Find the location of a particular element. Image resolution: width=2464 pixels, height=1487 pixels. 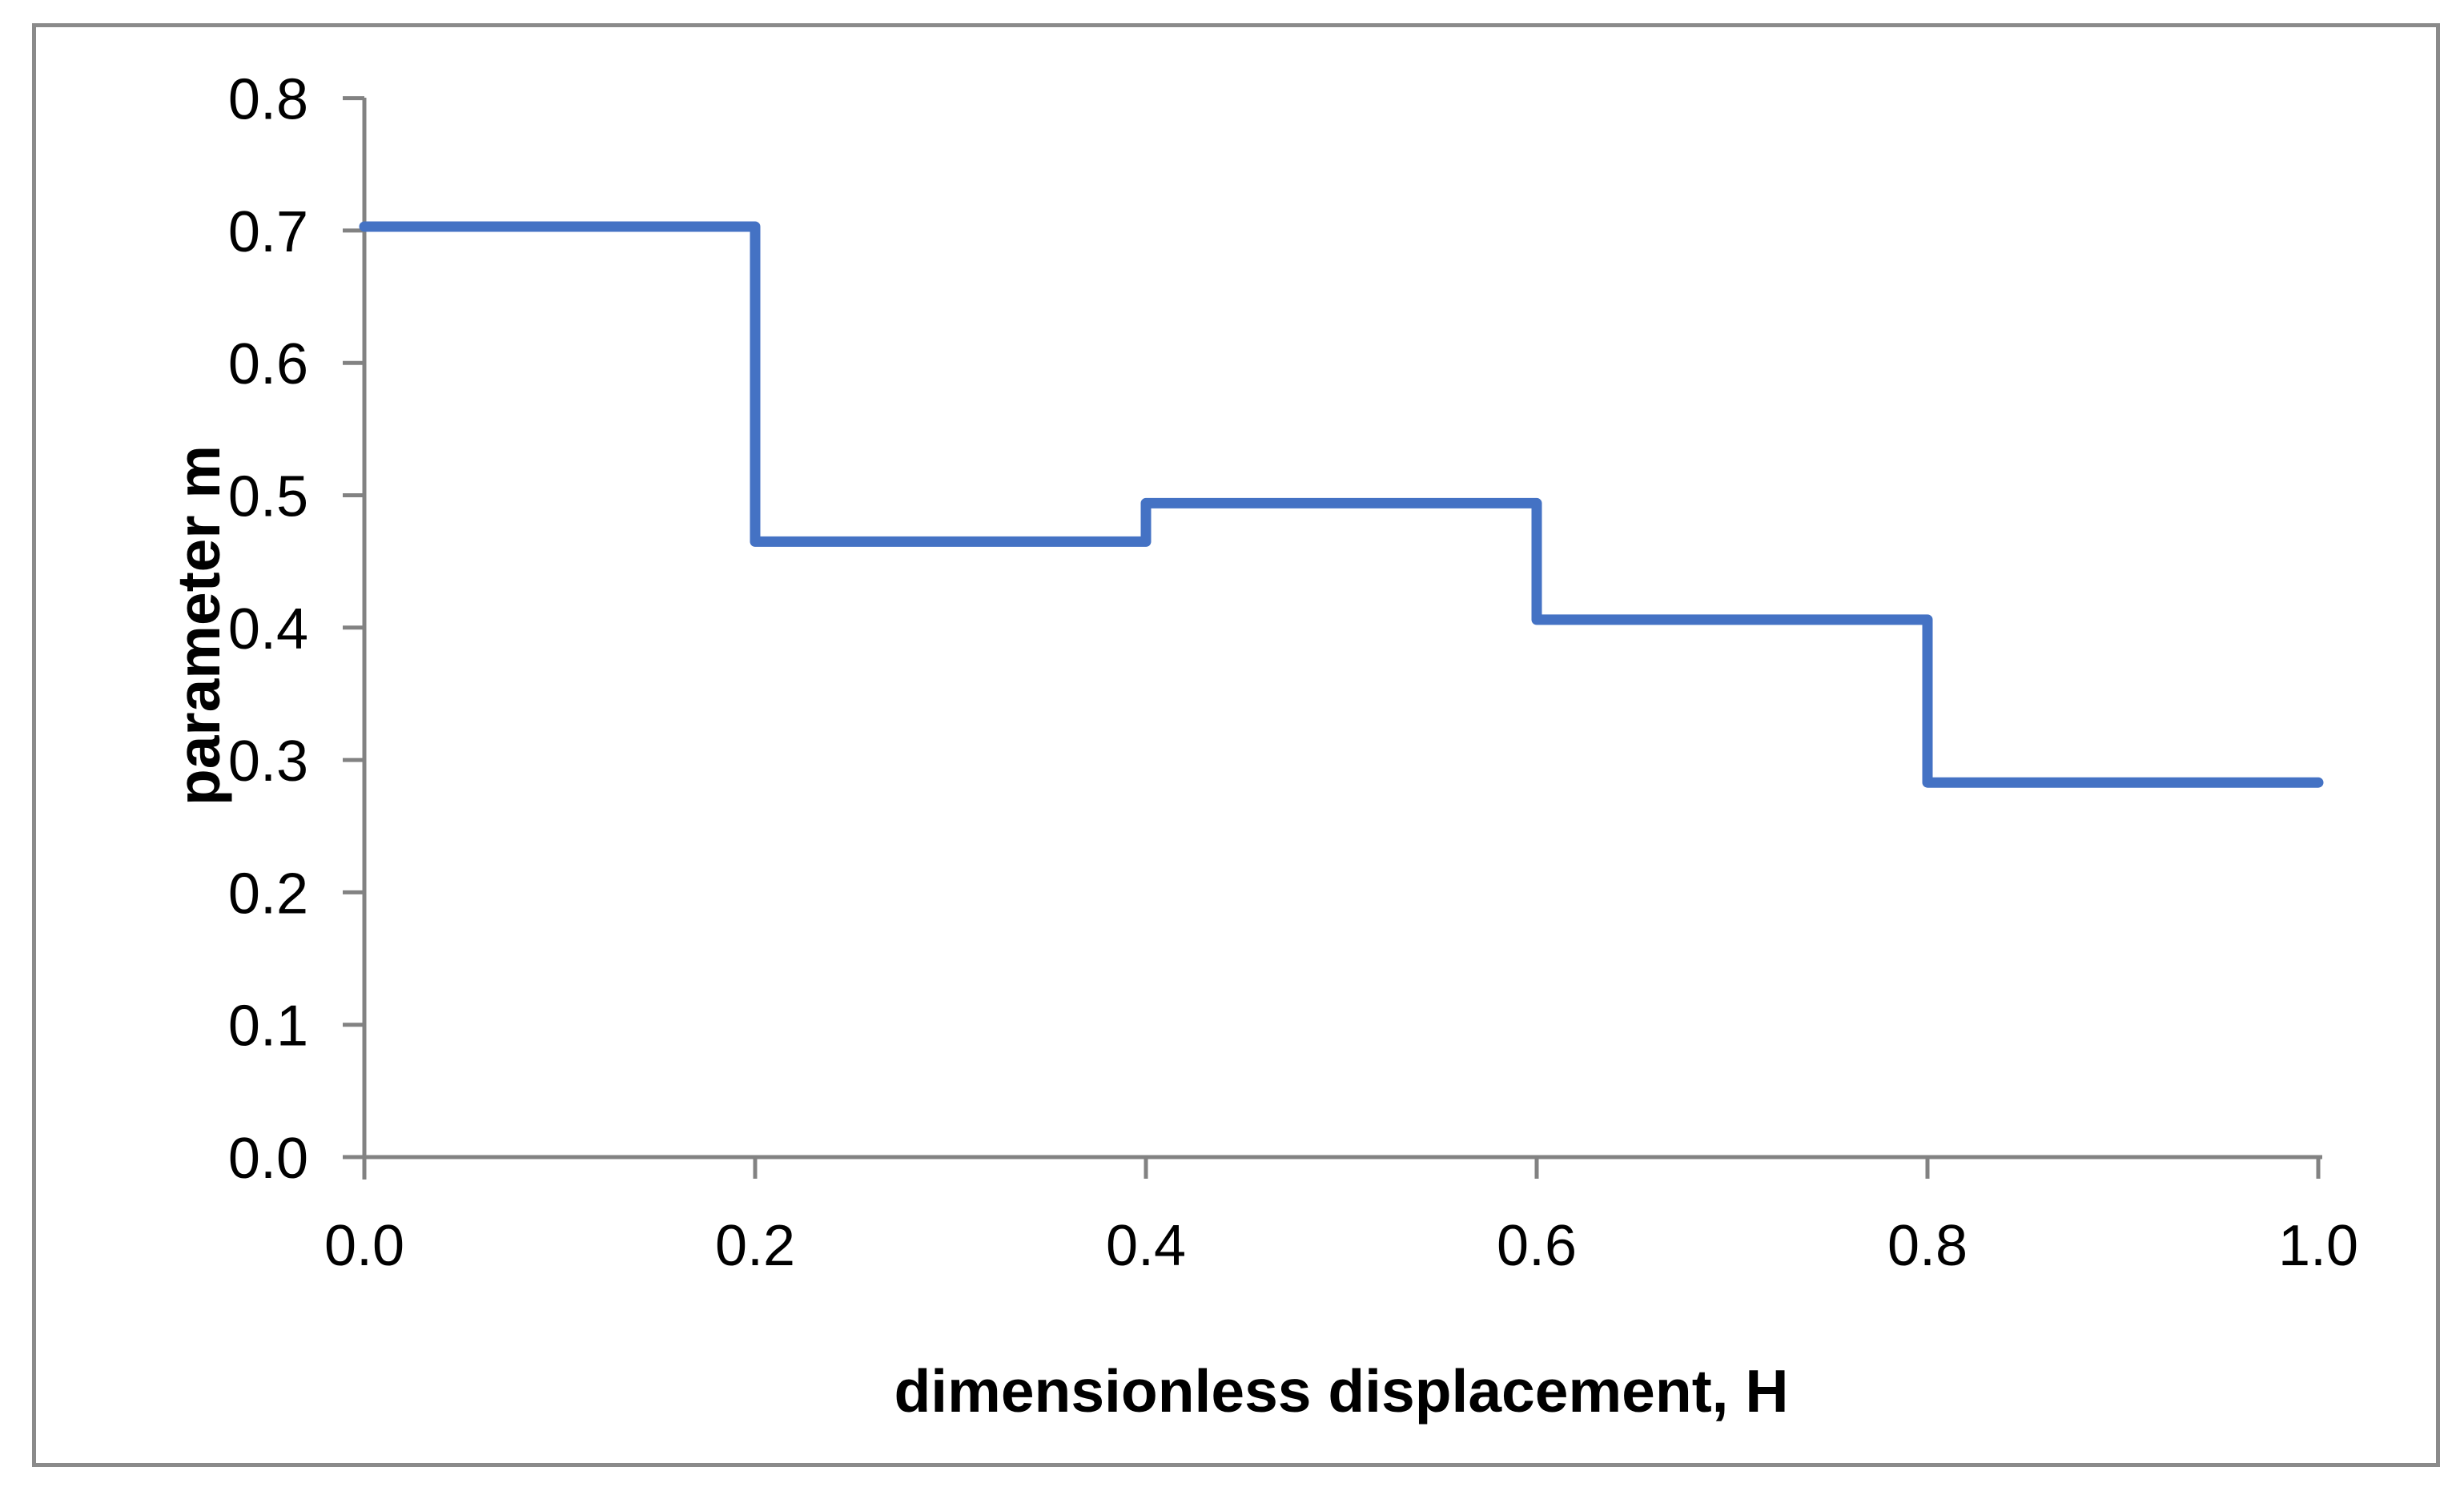

x-tick-label: 0.4 is located at coordinates (1146, 1246).